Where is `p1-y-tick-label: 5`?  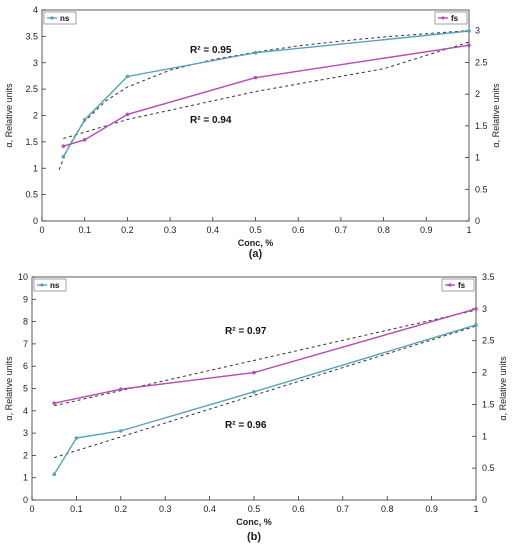
p1-y-tick-label: 5 is located at coordinates (25, 389).